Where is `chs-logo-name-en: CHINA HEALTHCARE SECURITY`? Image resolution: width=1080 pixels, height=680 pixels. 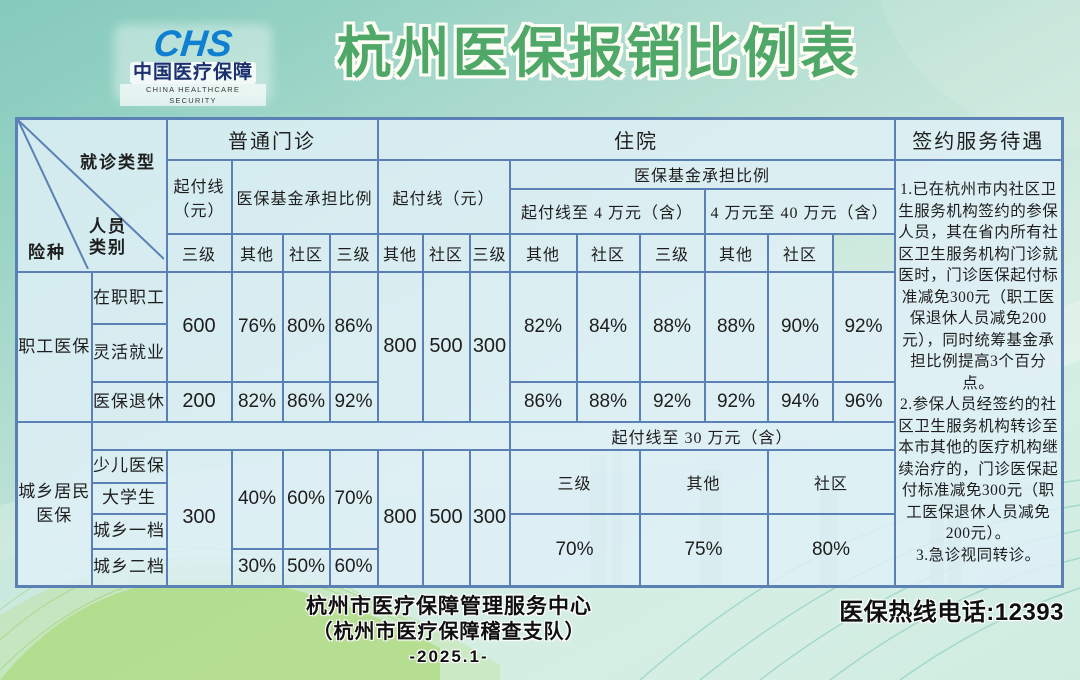
chs-logo-name-en: CHINA HEALTHCARE SECURITY is located at coordinates (193, 95).